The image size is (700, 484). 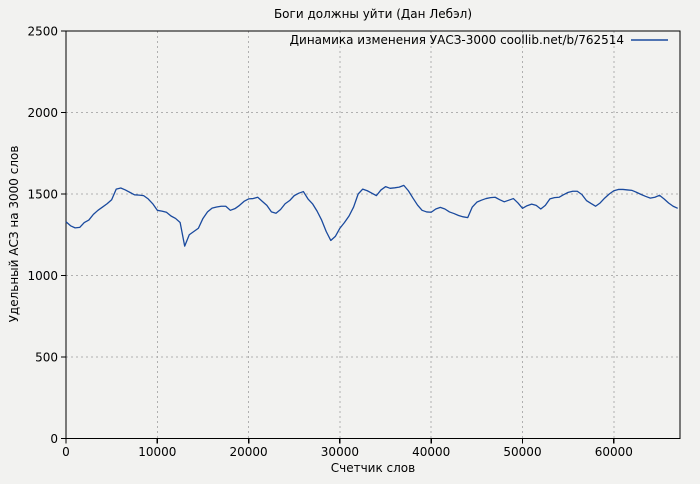 What do you see at coordinates (54, 439) in the screenshot?
I see `y-tick-label: 0` at bounding box center [54, 439].